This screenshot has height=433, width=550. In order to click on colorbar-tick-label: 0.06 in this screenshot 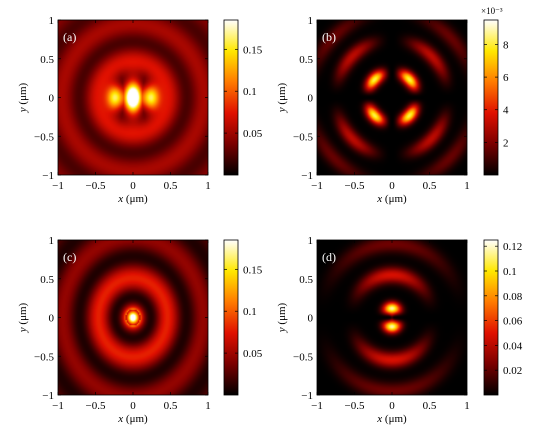, I will do `click(513, 322)`.